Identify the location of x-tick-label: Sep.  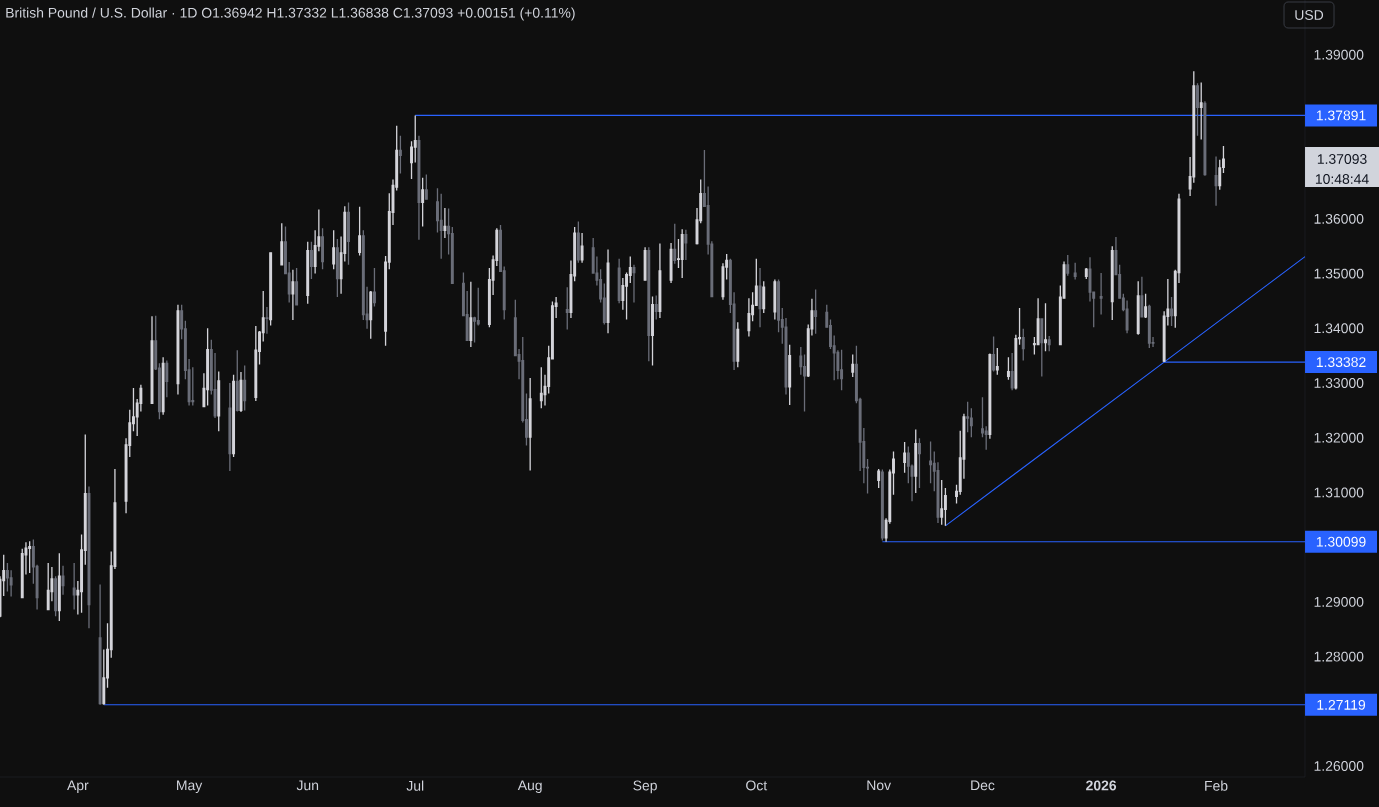
(645, 787).